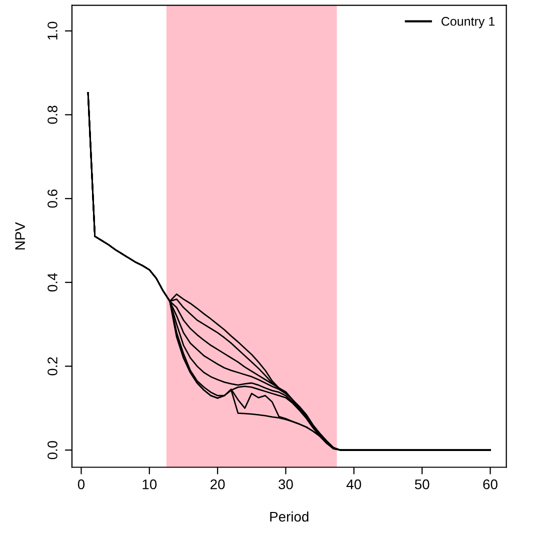  Describe the element at coordinates (468, 22) in the screenshot. I see `legend-label: Country 1` at that location.